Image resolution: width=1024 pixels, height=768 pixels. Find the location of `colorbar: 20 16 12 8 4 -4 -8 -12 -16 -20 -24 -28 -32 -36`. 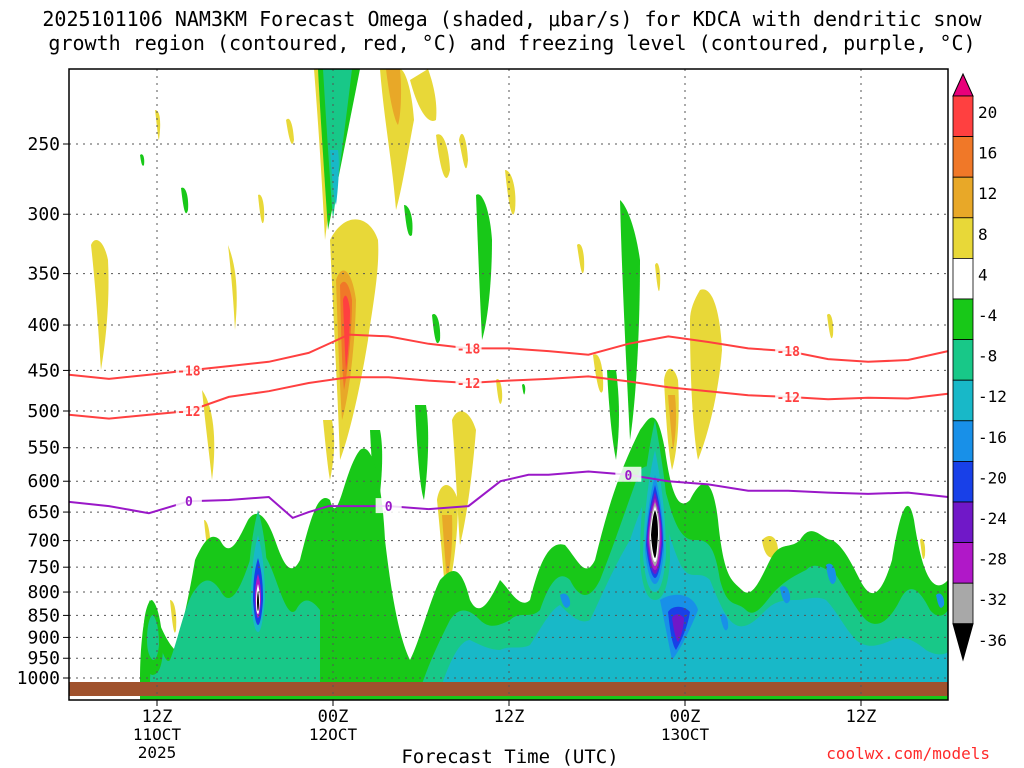

colorbar: 20 16 12 8 4 -4 -8 -12 -16 -20 -24 -28 -32 -36 is located at coordinates (979, 367).